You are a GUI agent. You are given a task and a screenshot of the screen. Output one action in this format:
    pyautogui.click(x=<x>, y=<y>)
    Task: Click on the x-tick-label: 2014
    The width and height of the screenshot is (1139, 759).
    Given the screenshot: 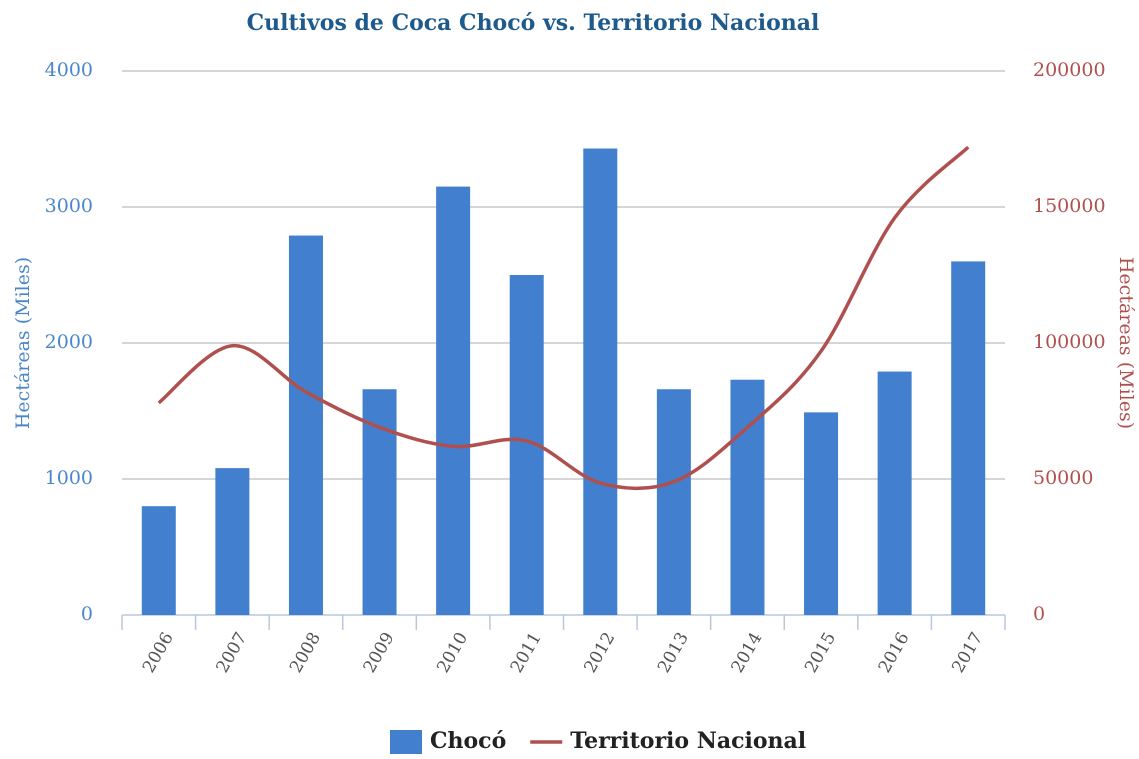 What is the action you would take?
    pyautogui.click(x=747, y=652)
    